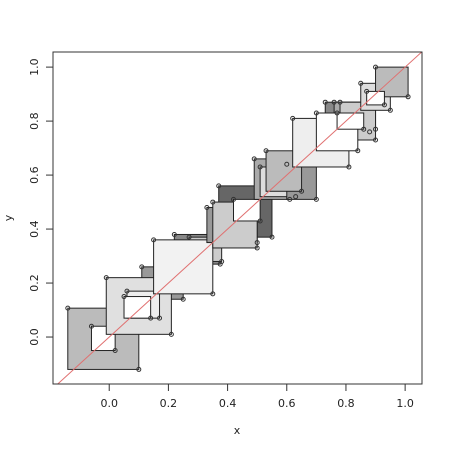 The width and height of the screenshot is (450, 454). Describe the element at coordinates (237, 430) in the screenshot. I see `x-axis-label: x` at that location.